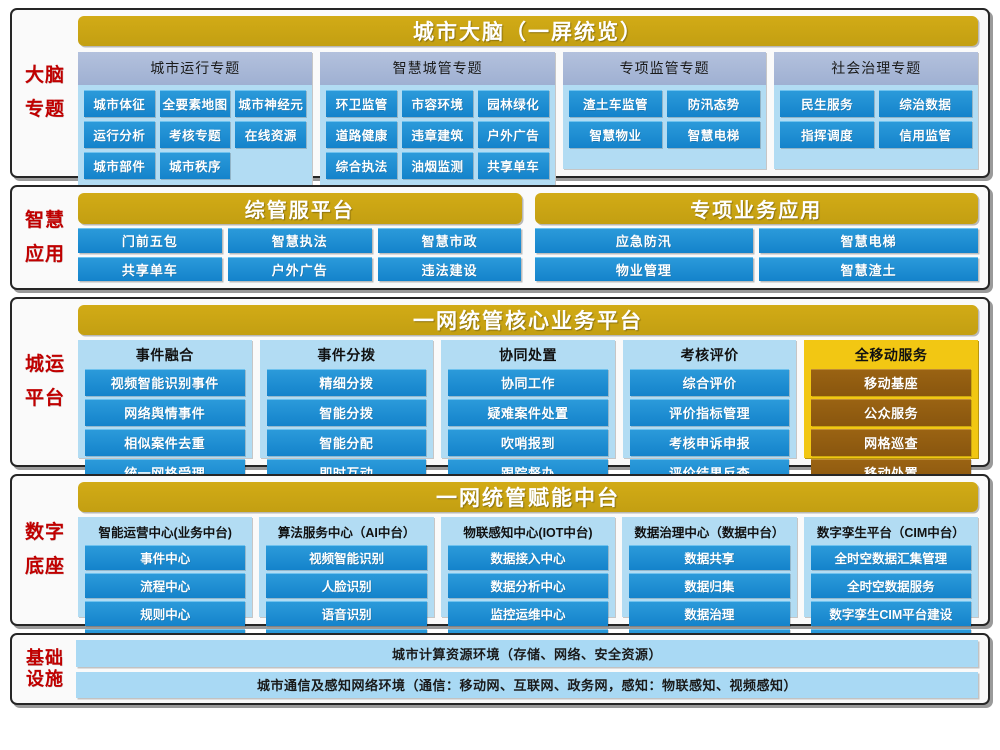  I want to click on base-item: 全时空数据汇集管理, so click(891, 557).